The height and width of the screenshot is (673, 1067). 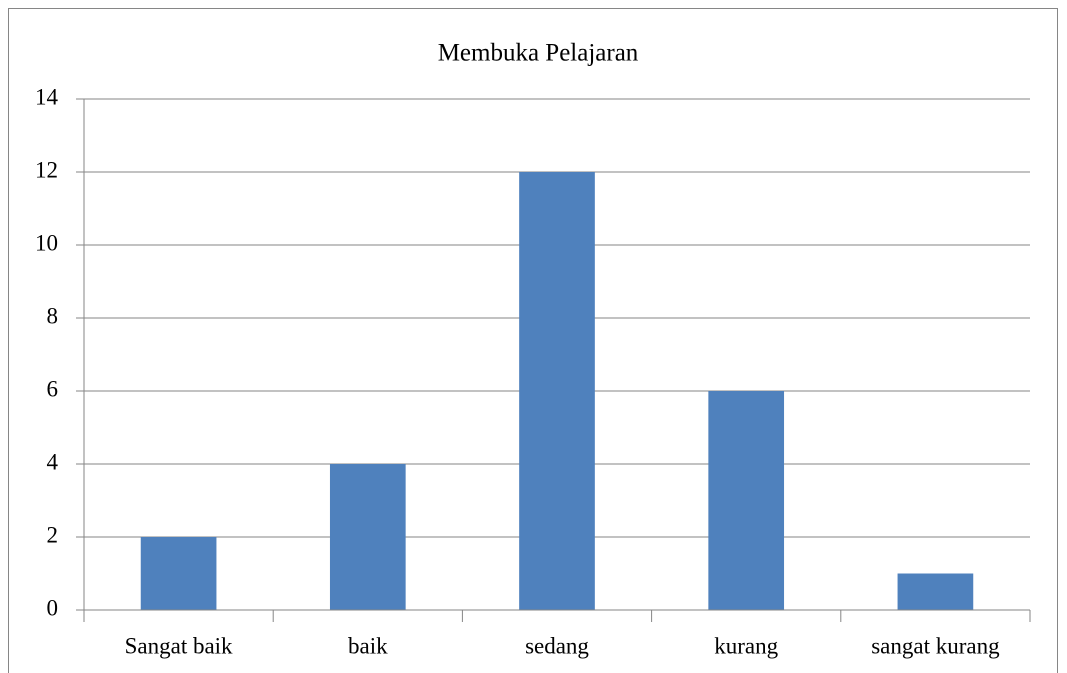 I want to click on x-tick-label: sangat kurang, so click(x=935, y=645).